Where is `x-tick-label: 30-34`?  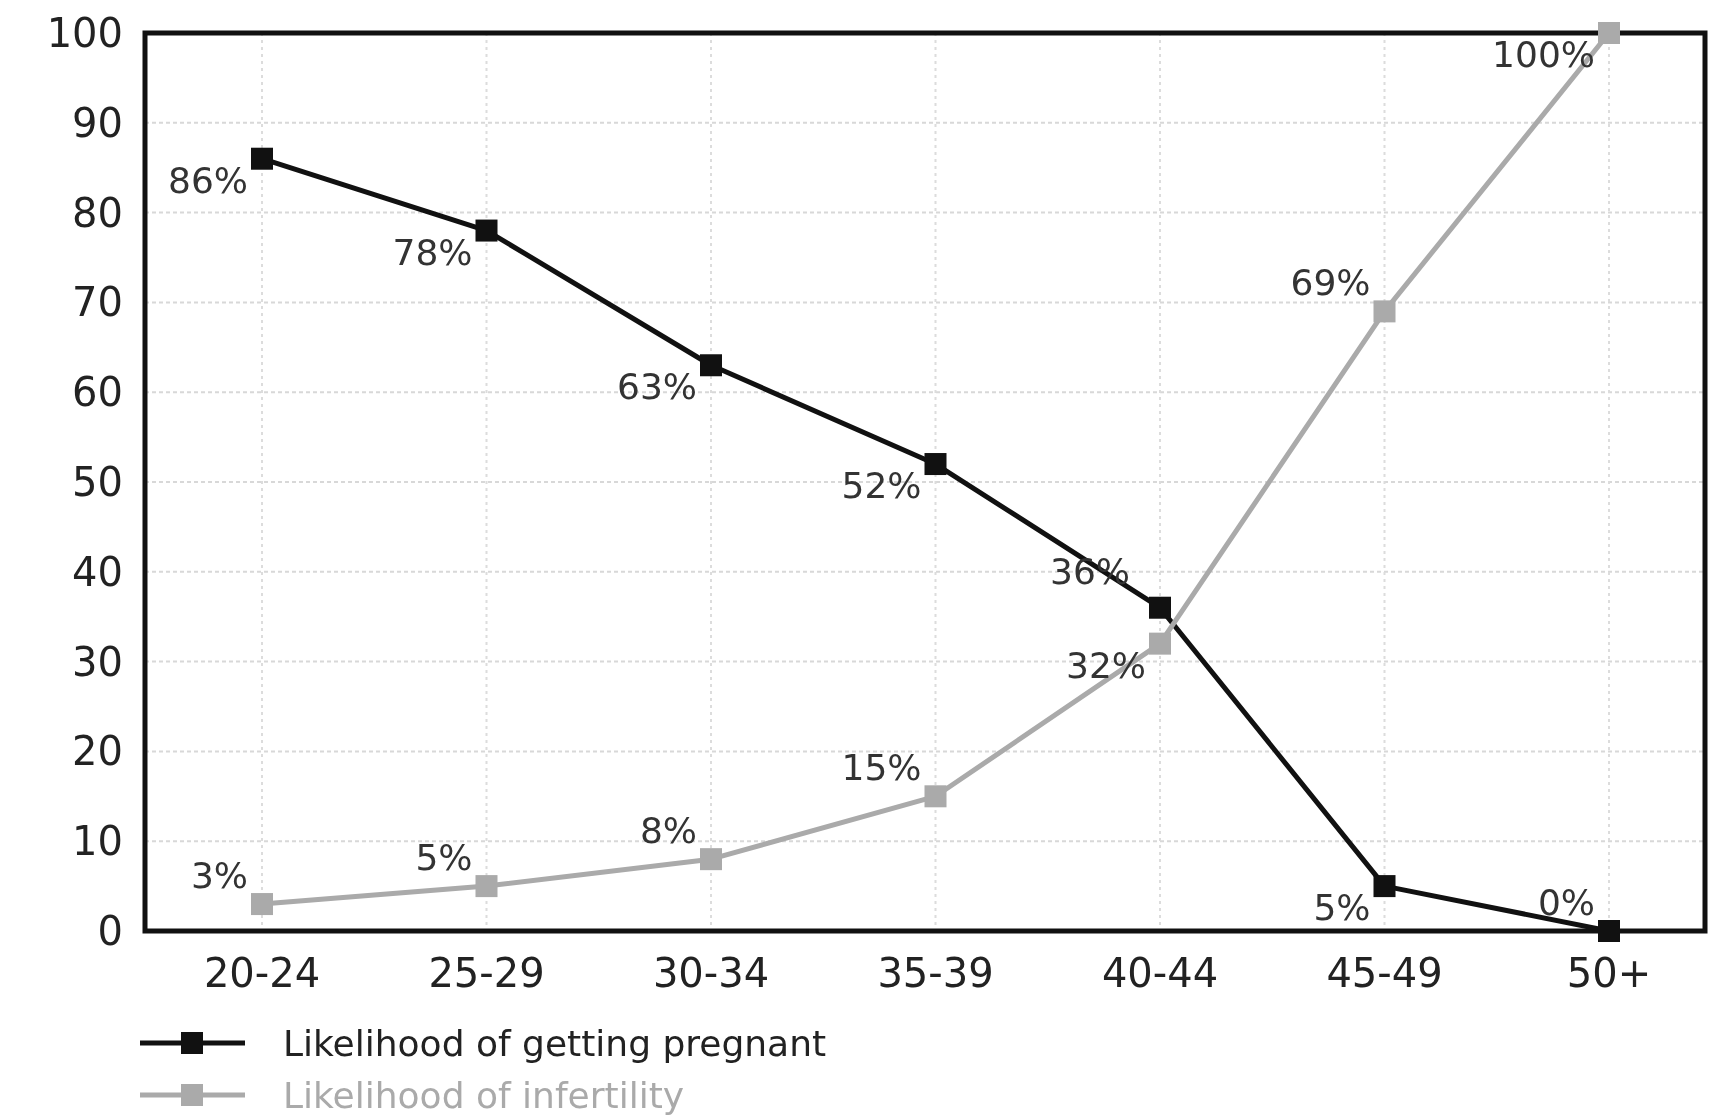
x-tick-label: 30-34 is located at coordinates (711, 973).